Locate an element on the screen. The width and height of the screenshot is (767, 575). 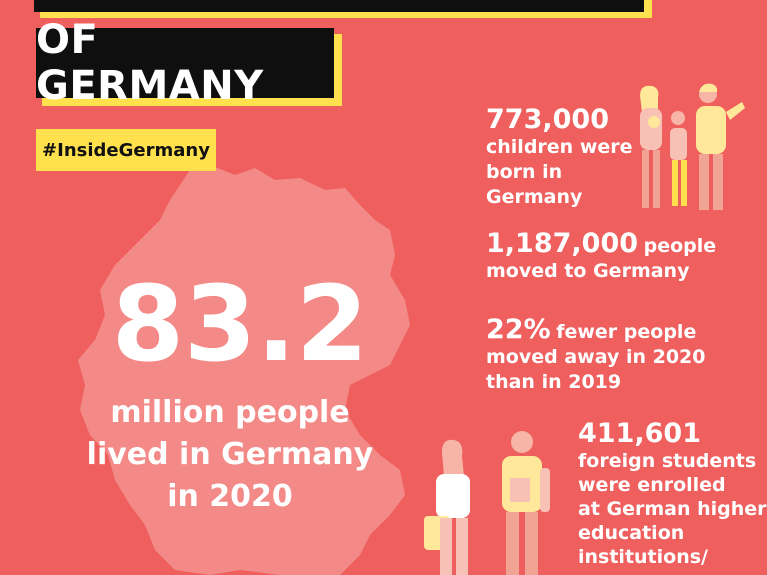
stat-emigration-line3: than in 2019 is located at coordinates (554, 382).